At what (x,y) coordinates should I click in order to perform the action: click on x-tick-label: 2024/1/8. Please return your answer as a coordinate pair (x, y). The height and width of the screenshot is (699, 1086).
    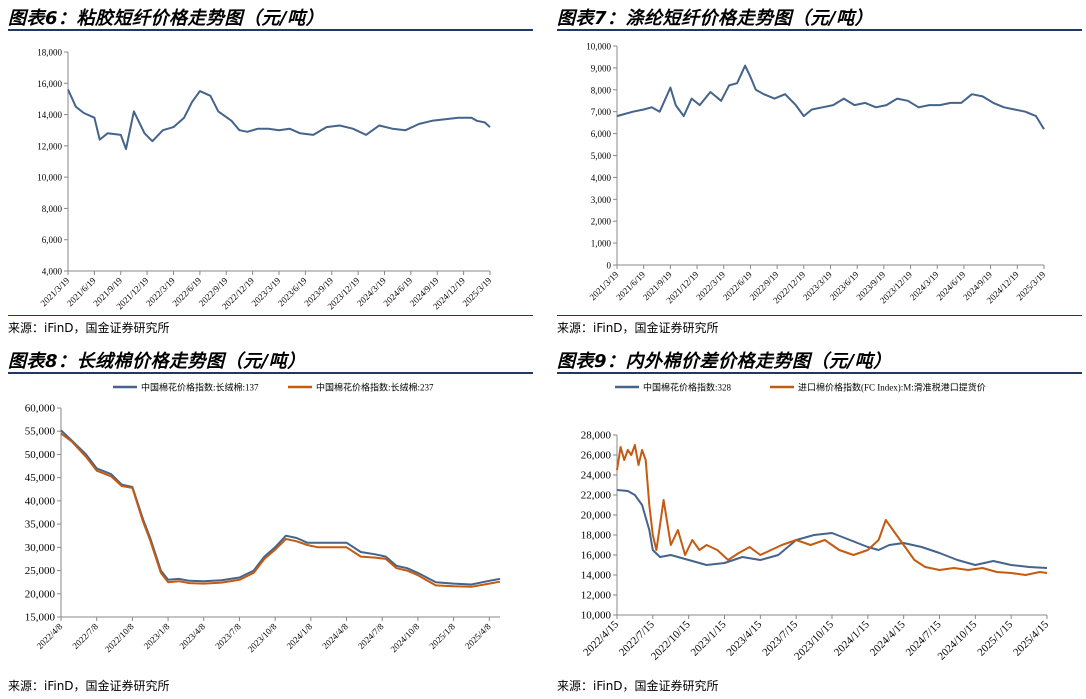
    Looking at the image, I should click on (300, 636).